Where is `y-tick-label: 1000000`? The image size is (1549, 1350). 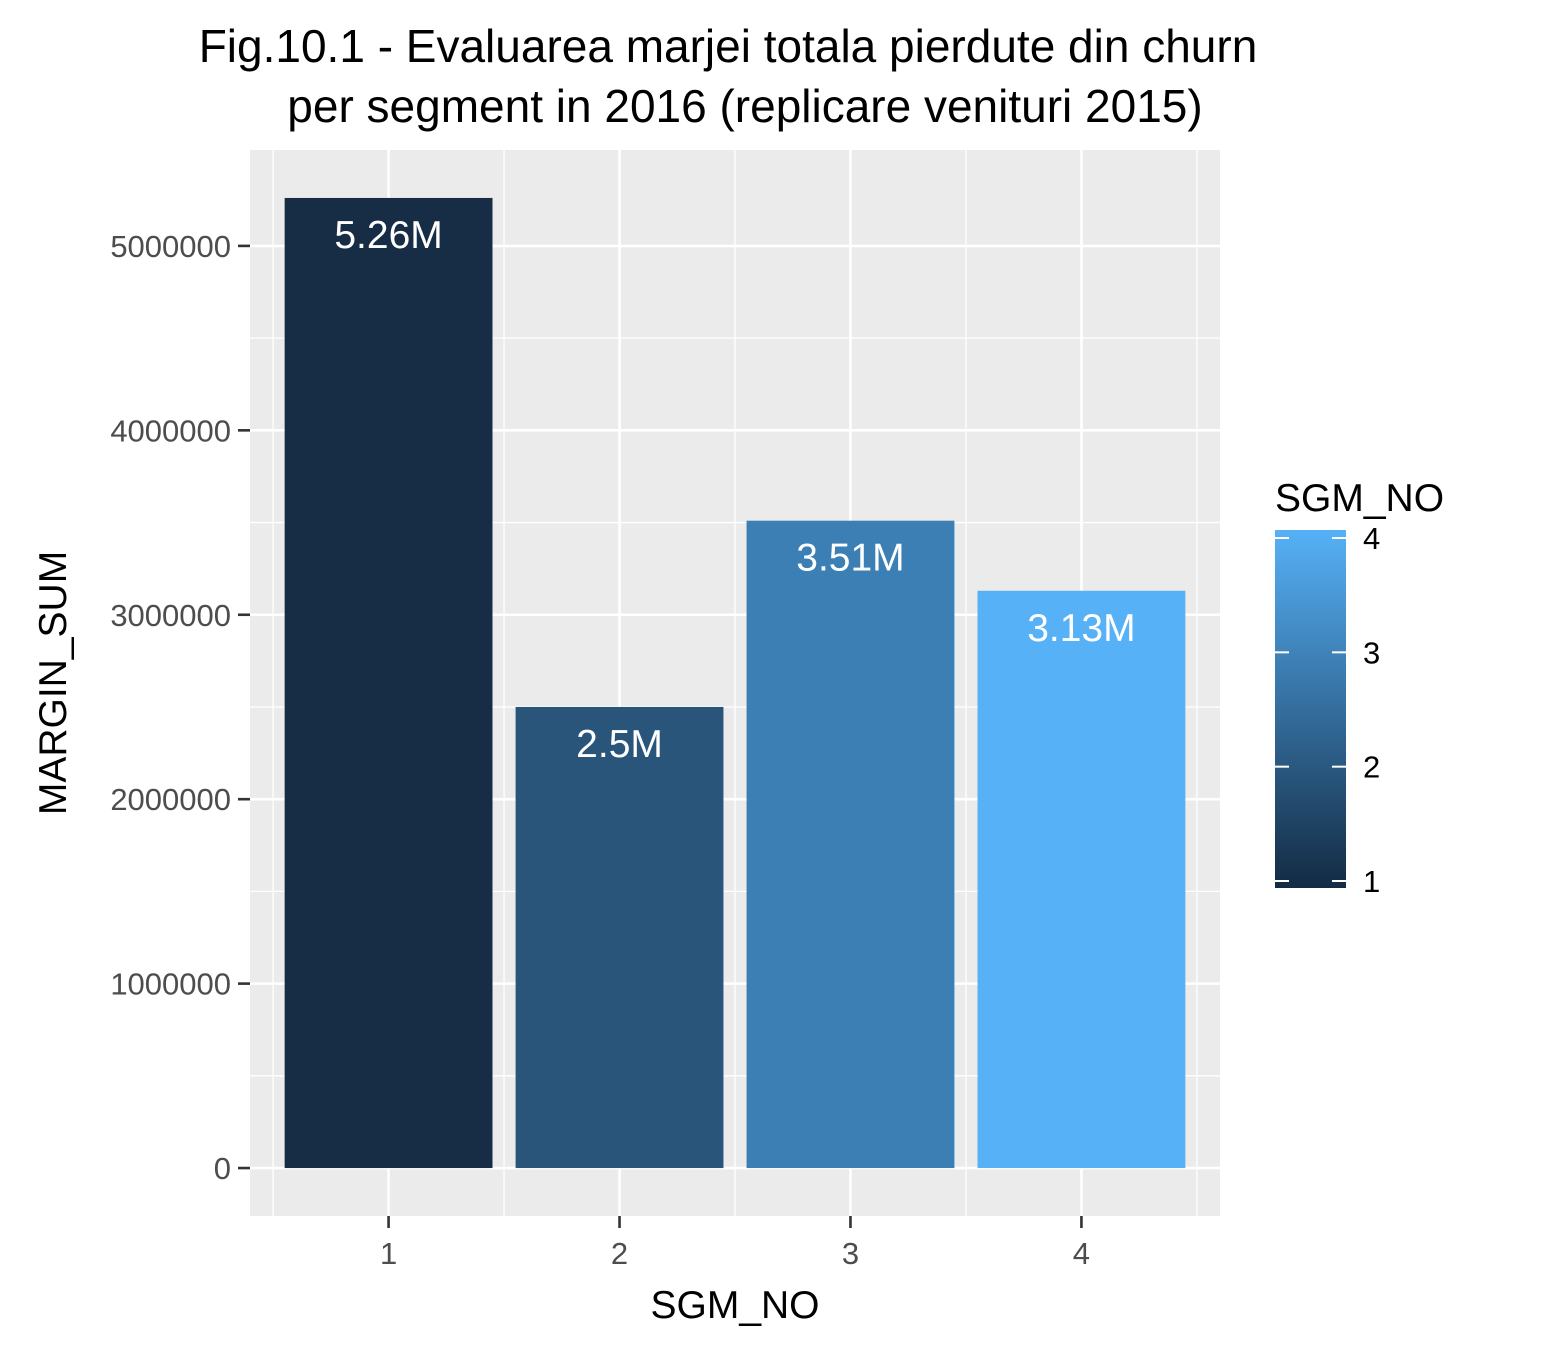
y-tick-label: 1000000 is located at coordinates (170, 984).